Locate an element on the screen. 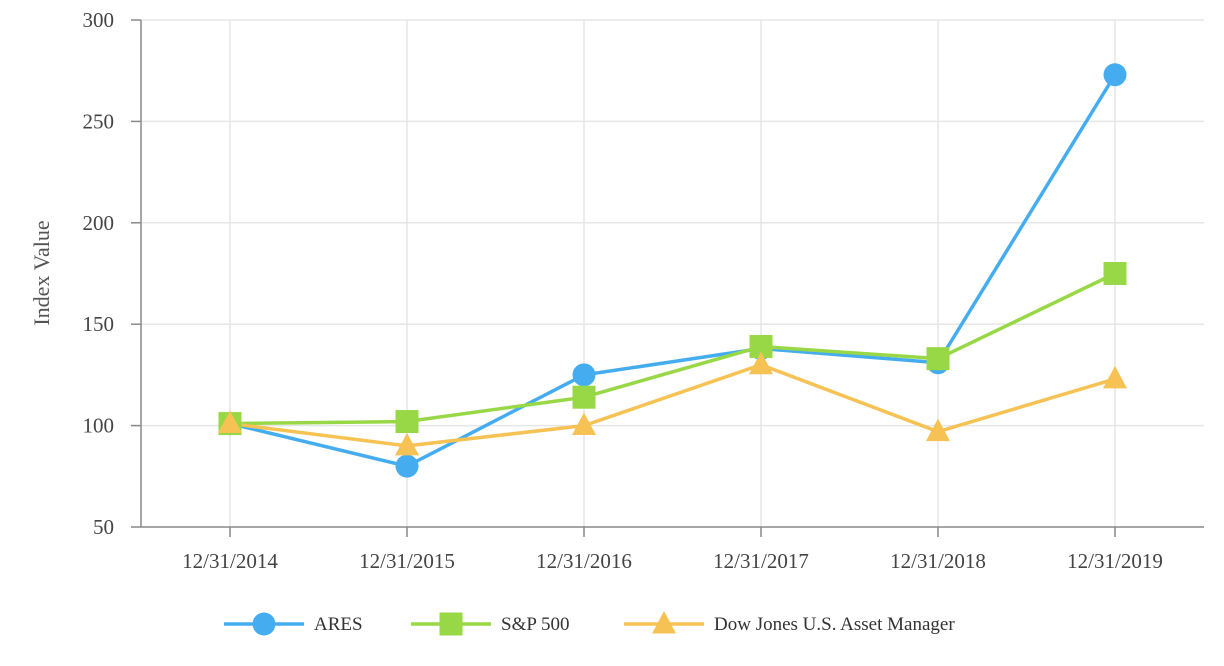 This screenshot has width=1224, height=666. legend: ARES S&P 500 Dow Jones U.S. Asset Manager is located at coordinates (589, 623).